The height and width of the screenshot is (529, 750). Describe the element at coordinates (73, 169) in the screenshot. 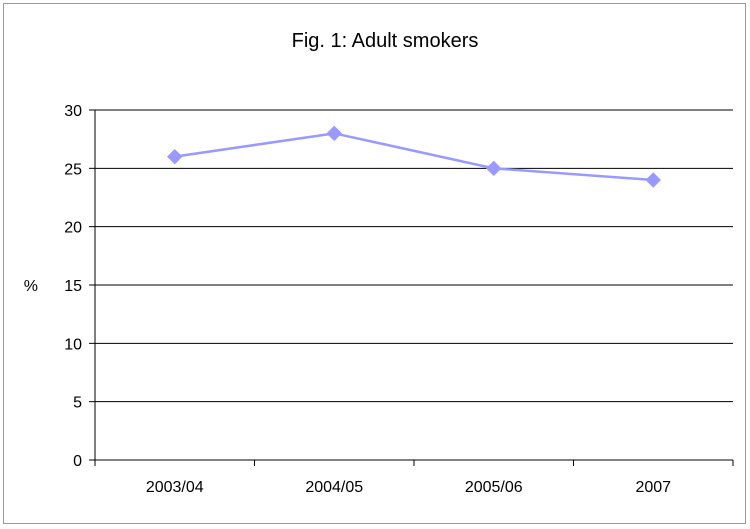

I see `y-tick-label: 25` at that location.